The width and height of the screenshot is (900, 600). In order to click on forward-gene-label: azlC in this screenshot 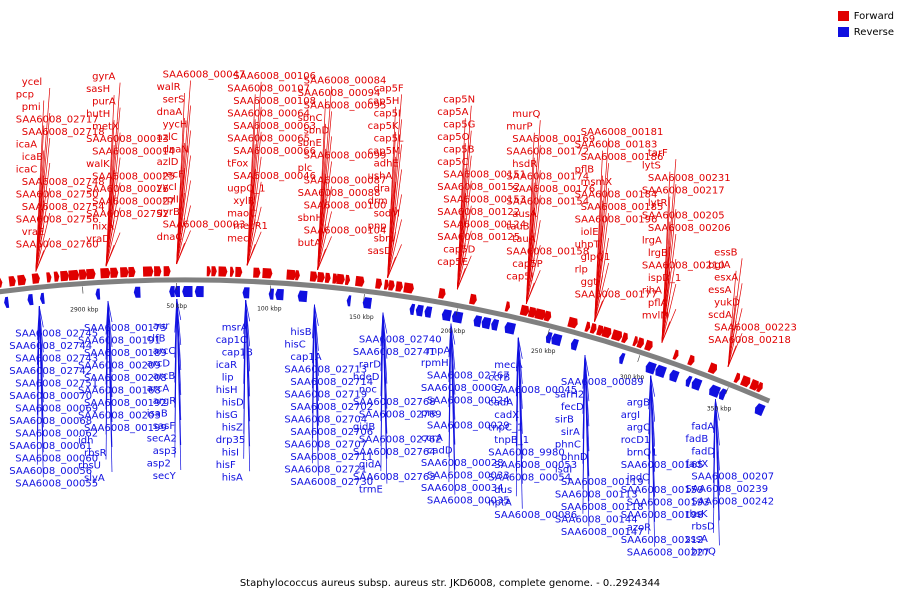, I will do `click(167, 137)`.